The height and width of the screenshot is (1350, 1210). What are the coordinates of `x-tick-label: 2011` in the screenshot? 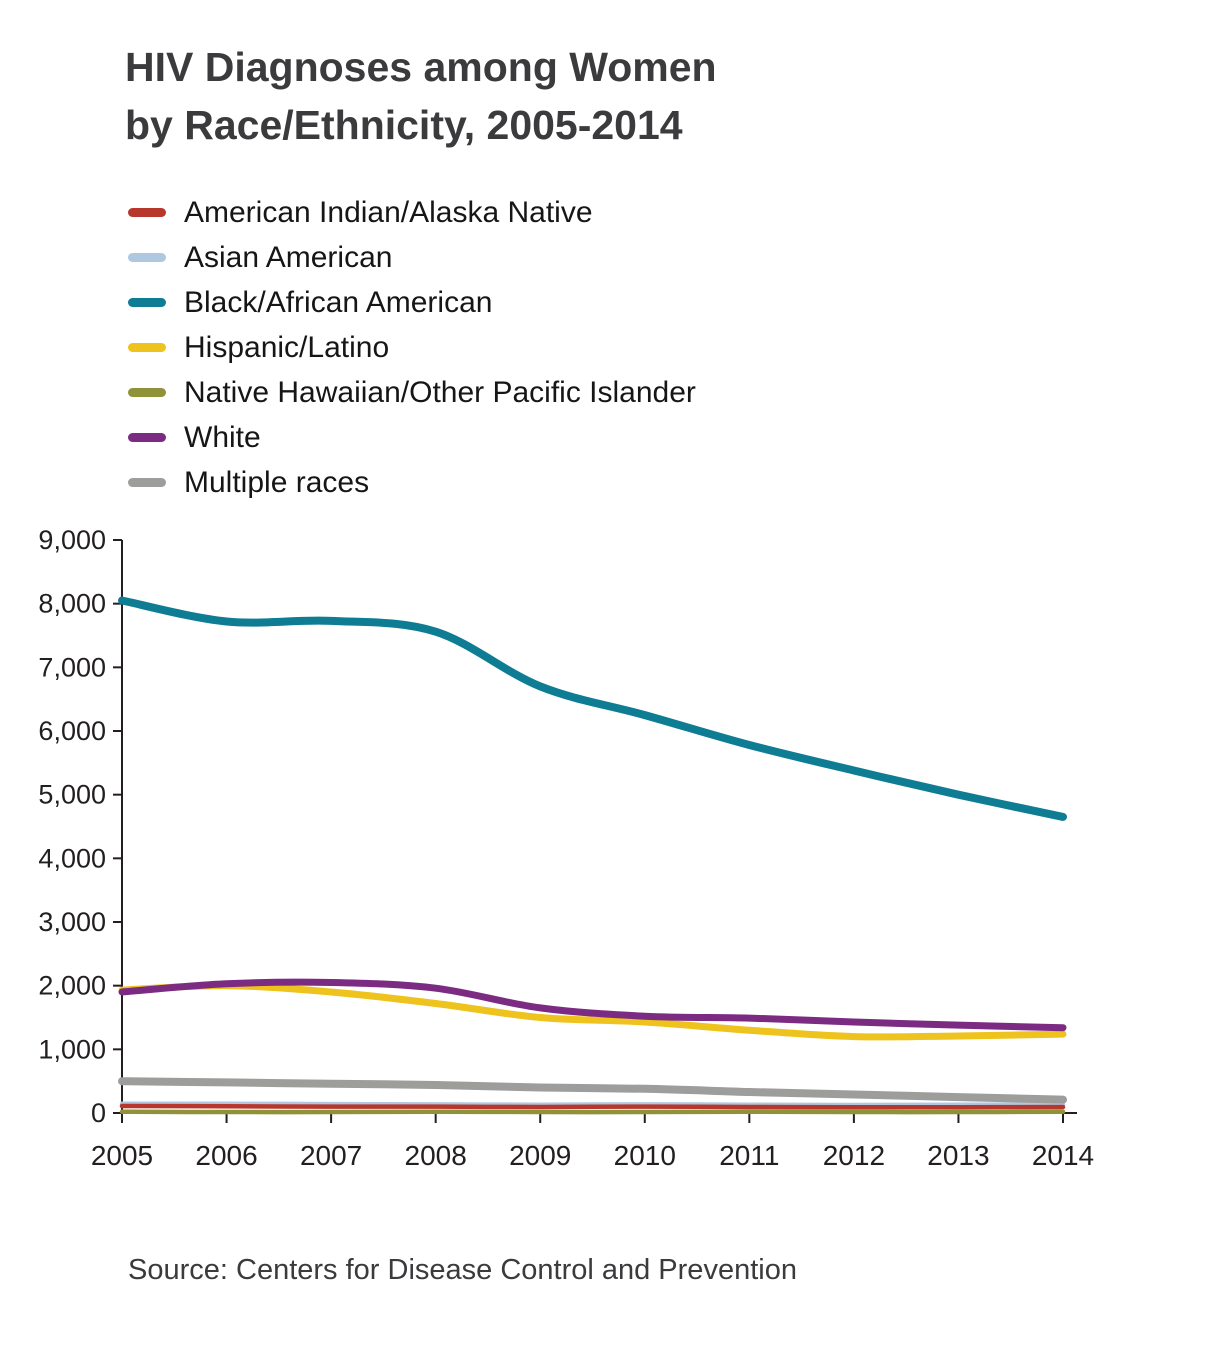 It's located at (749, 1155).